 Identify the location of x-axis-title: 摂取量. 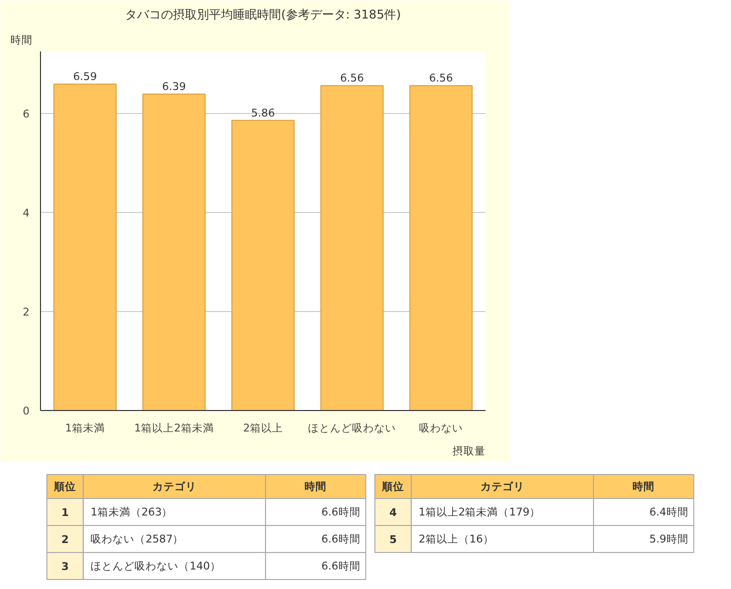
(469, 451).